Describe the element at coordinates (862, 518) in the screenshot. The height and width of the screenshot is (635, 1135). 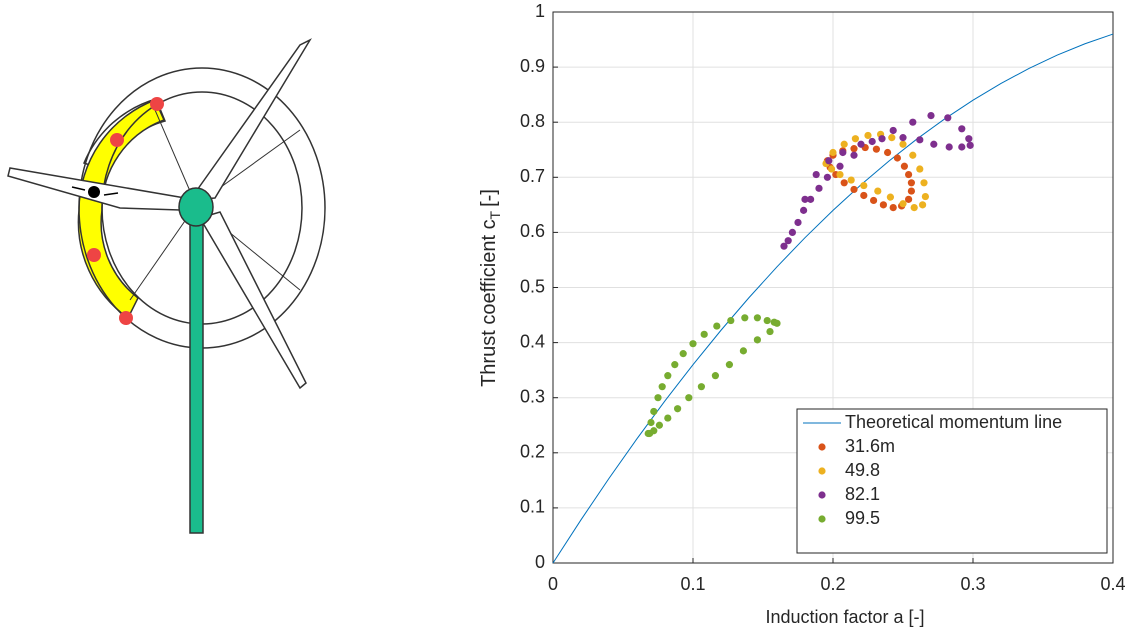
I see `legend-label: 99.5` at that location.